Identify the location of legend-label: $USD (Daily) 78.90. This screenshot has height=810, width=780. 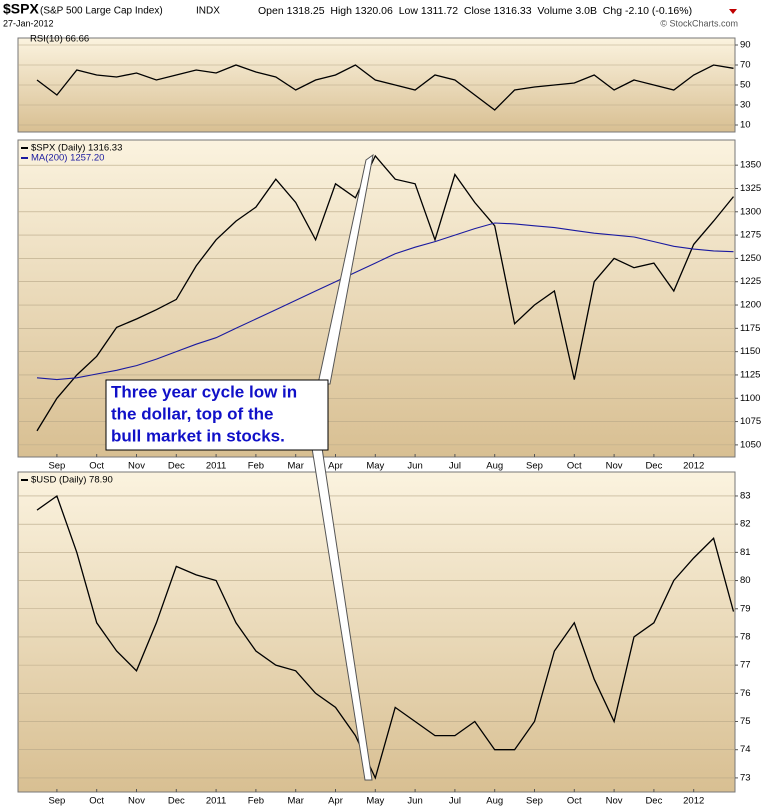
(72, 480).